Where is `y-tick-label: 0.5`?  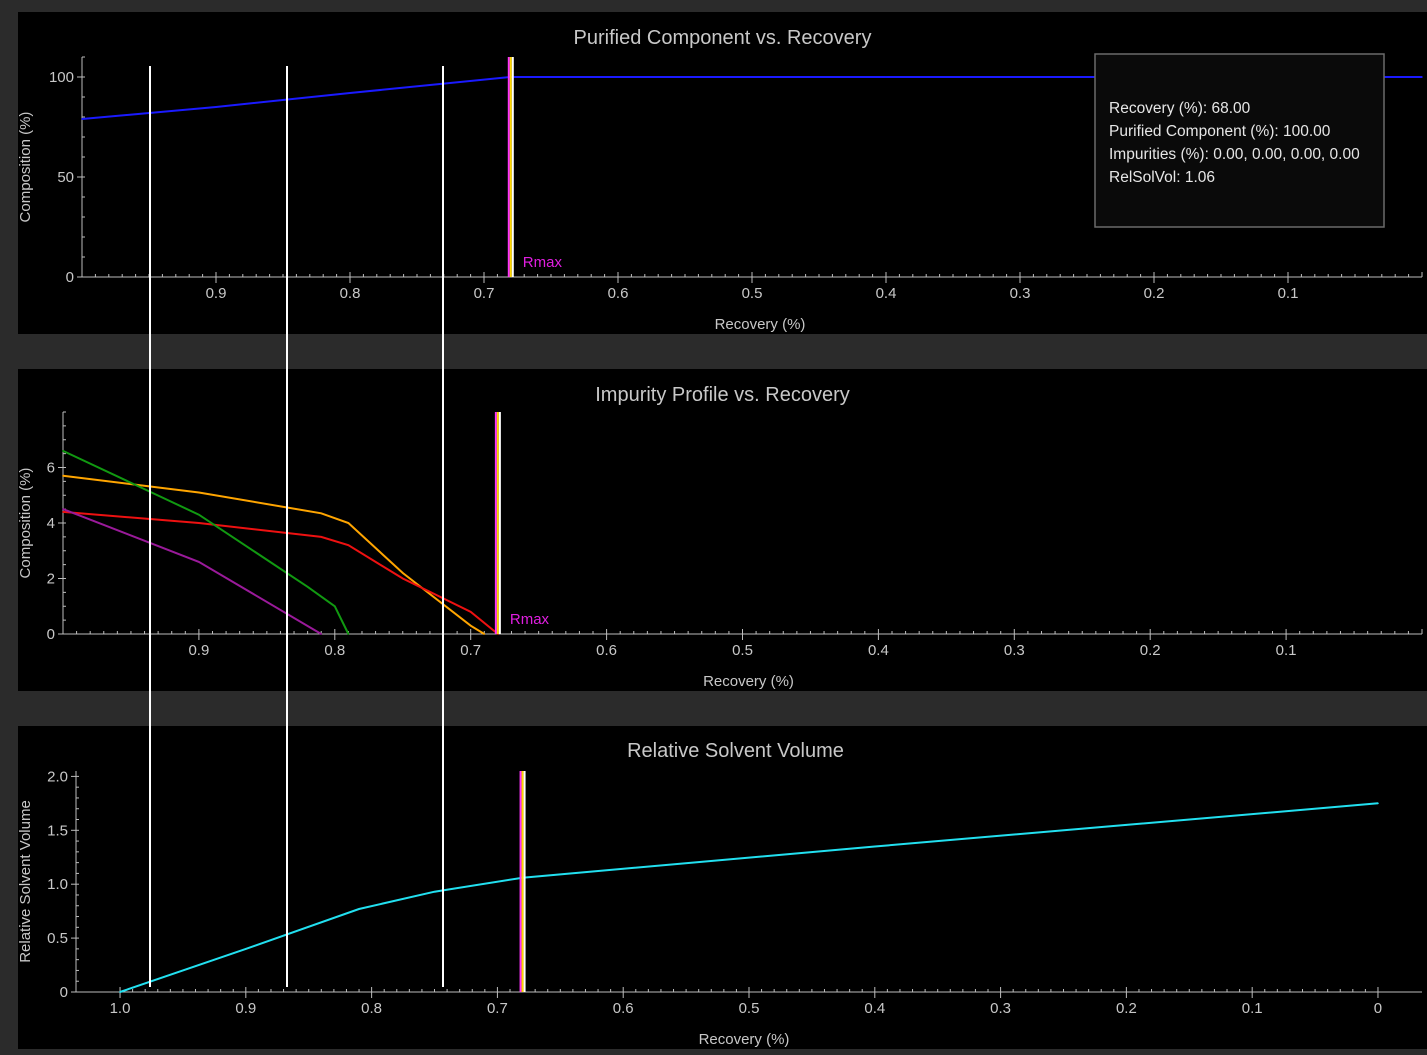
y-tick-label: 0.5 is located at coordinates (57, 938).